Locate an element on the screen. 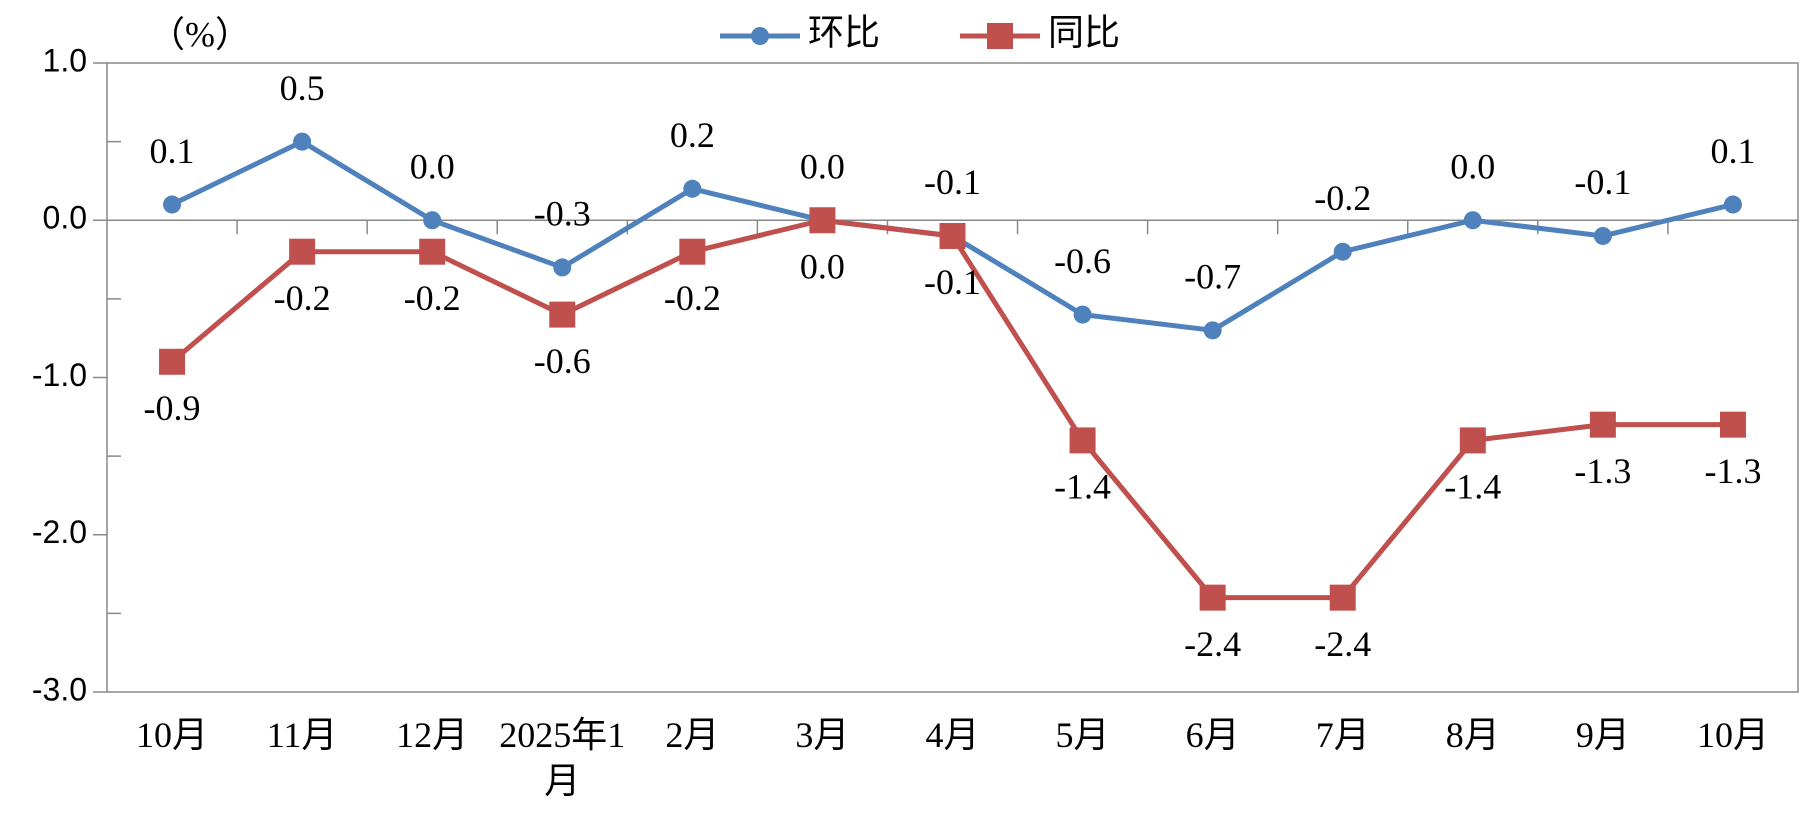  y-tick-label: 1.0 is located at coordinates (65, 60).